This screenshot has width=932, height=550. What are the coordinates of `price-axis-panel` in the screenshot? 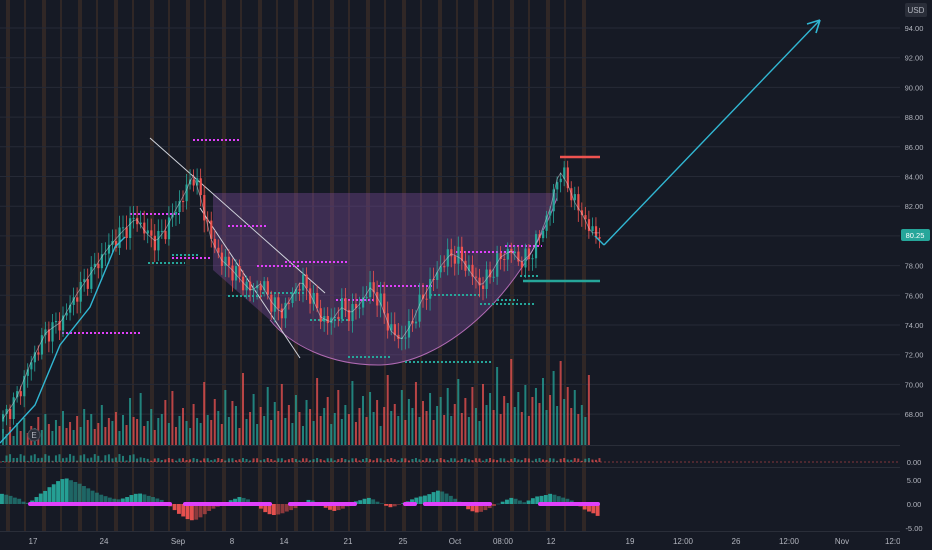 It's located at (916, 275).